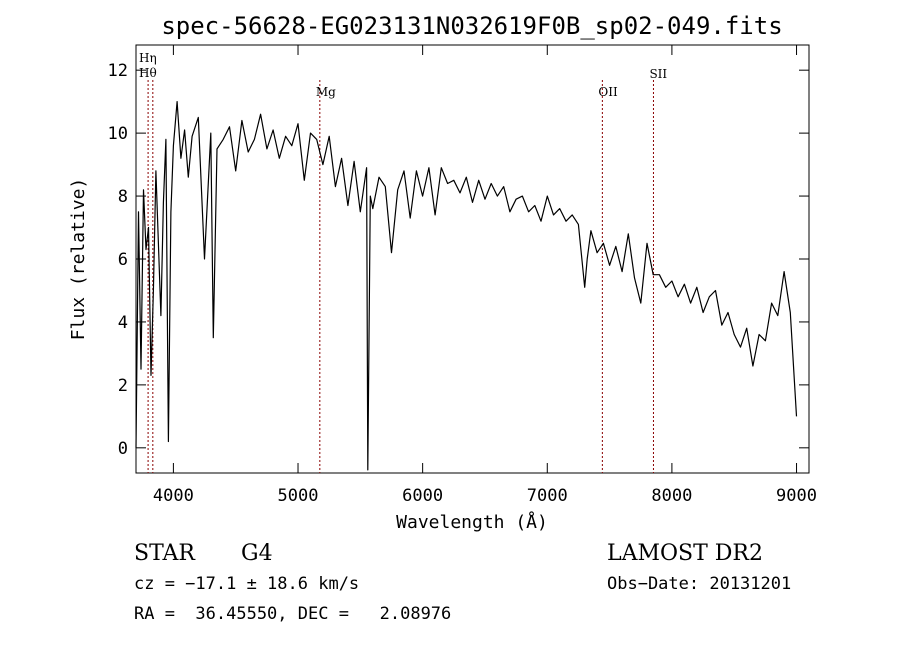  Describe the element at coordinates (796, 496) in the screenshot. I see `x-tick-label: 9000` at that location.